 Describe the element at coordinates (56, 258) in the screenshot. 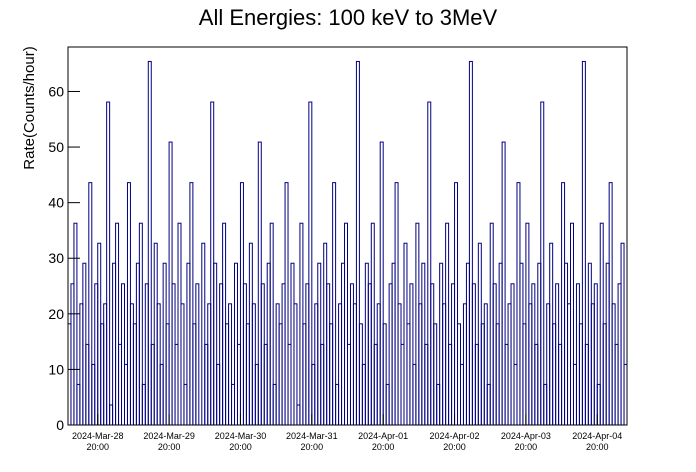

I see `y-tick-label: 30` at that location.